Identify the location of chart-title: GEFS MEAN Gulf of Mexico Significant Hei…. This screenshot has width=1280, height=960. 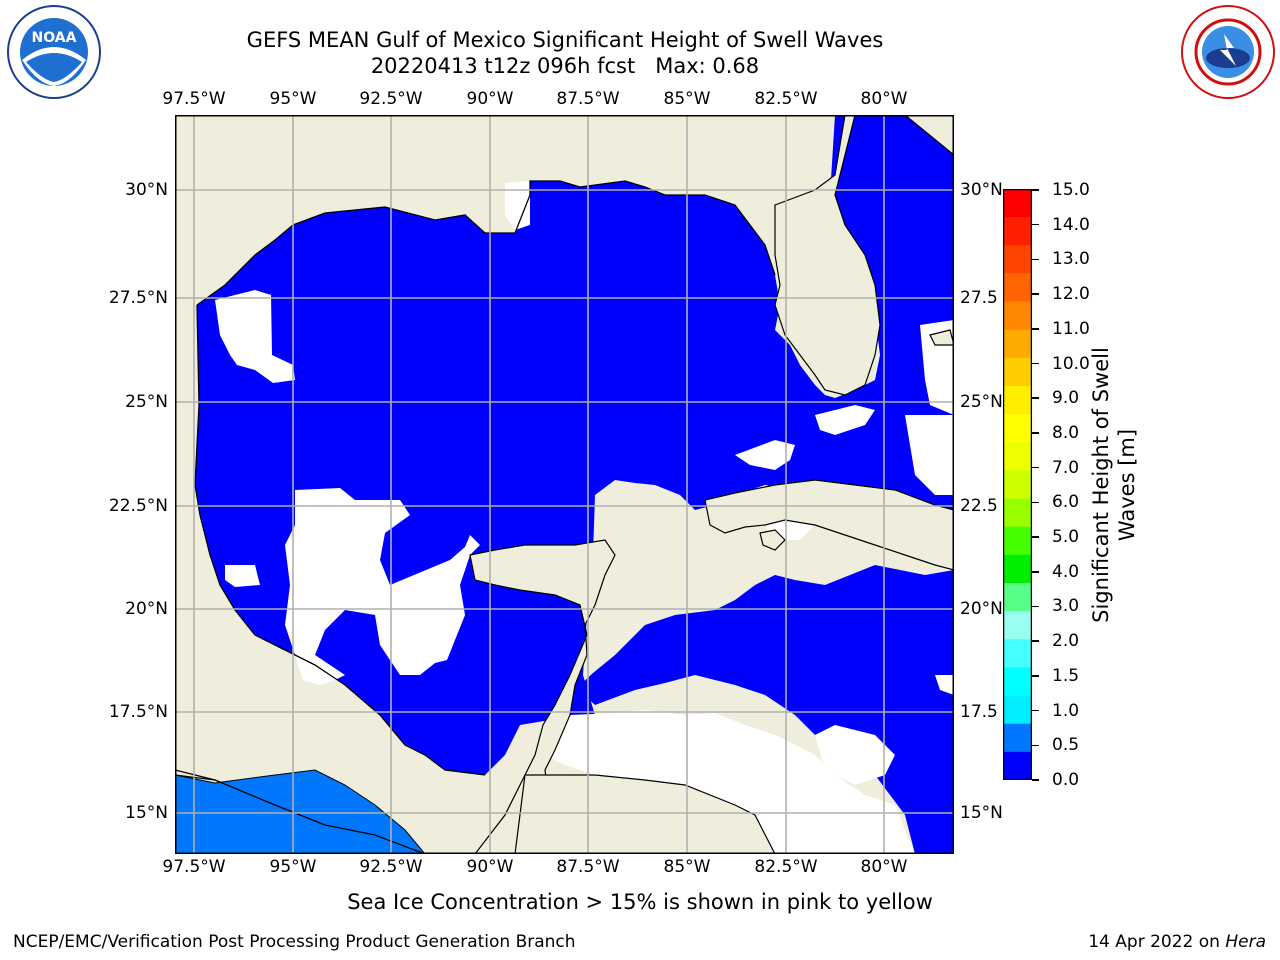
(565, 40).